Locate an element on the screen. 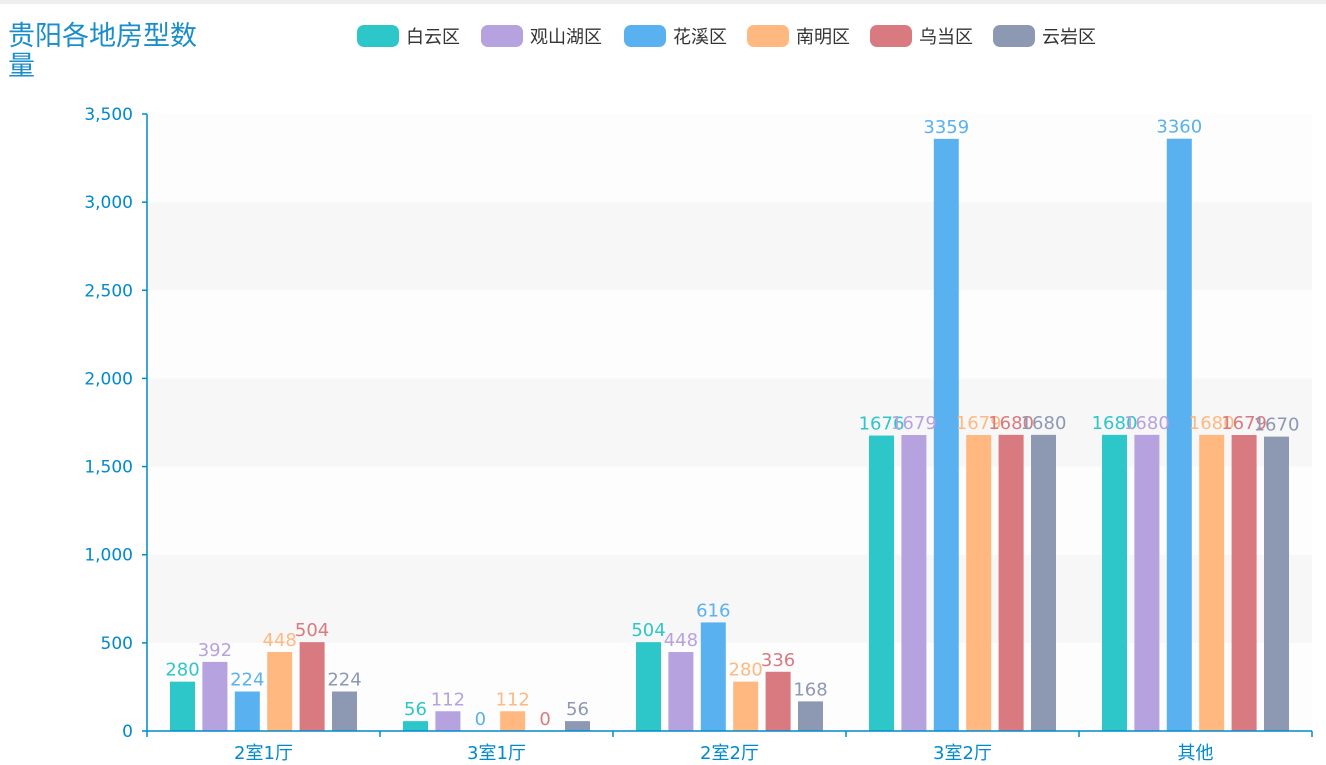 Image resolution: width=1326 pixels, height=765 pixels. legend-label: 乌当区 is located at coordinates (946, 37).